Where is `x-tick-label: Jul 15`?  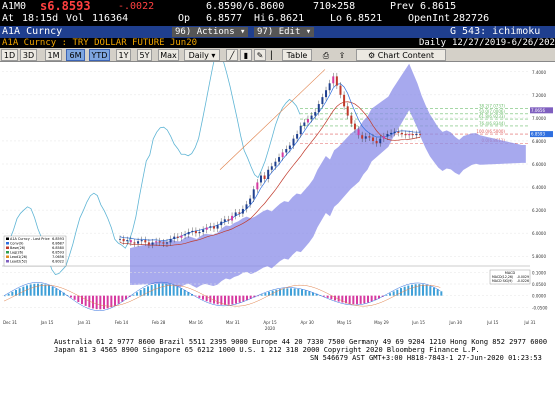 x-tick-label: Jul 15 is located at coordinates (492, 322).